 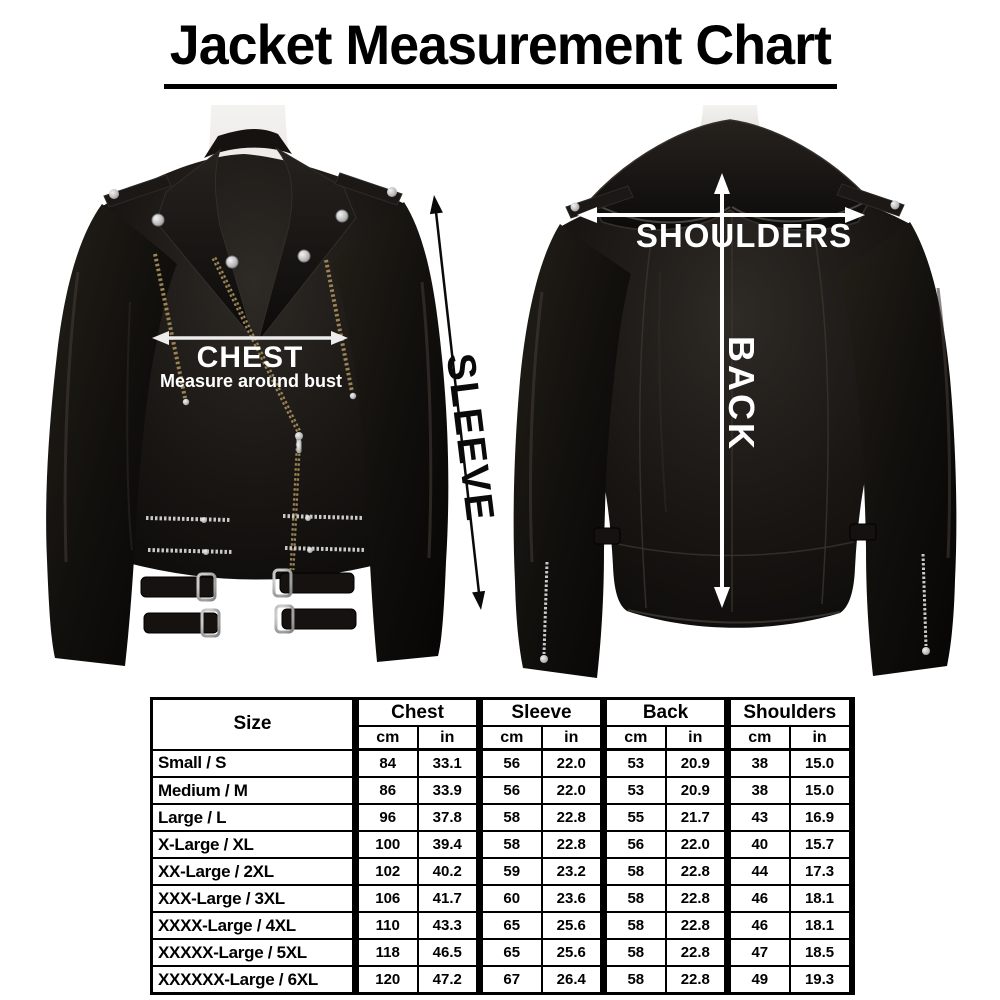 What do you see at coordinates (448, 925) in the screenshot?
I see `measurement-cell: 43.3` at bounding box center [448, 925].